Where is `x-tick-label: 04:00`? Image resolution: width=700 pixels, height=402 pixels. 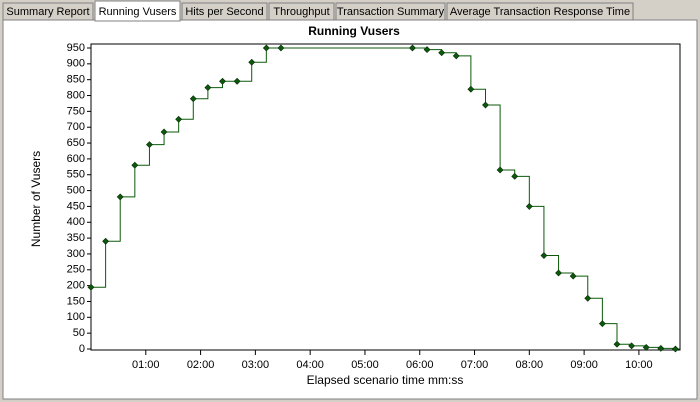
x-tick-label: 04:00 is located at coordinates (310, 365).